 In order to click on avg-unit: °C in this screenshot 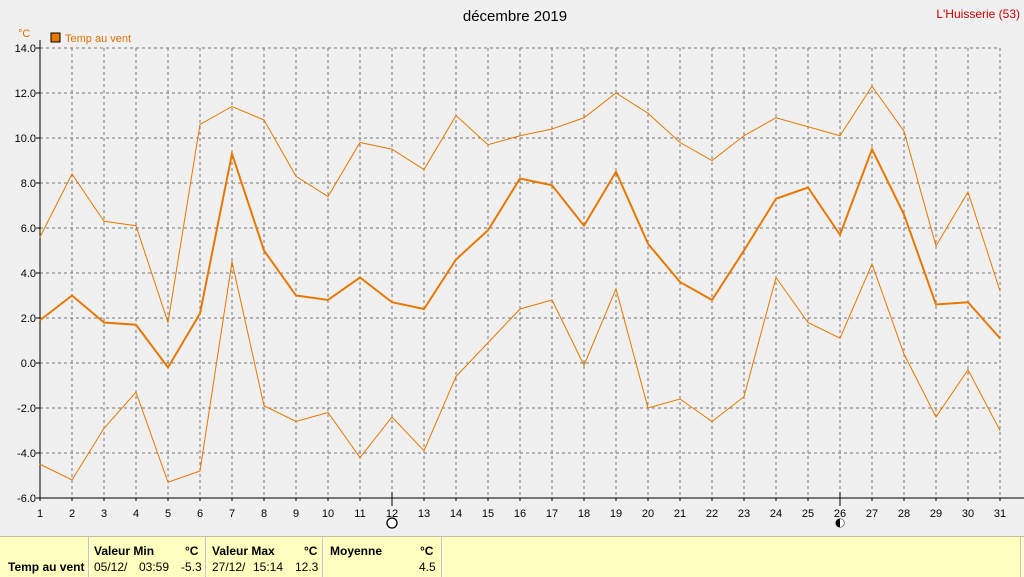, I will do `click(427, 551)`.